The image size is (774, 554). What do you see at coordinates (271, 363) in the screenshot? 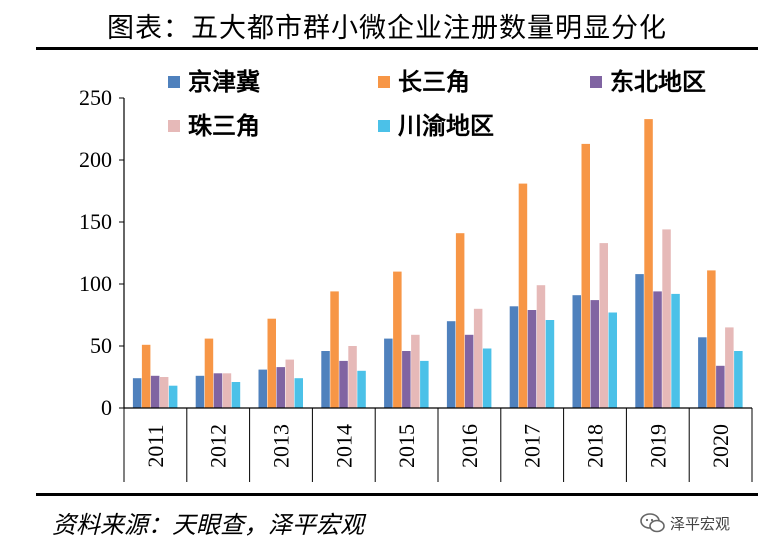
I see `bar-长三角-2013` at bounding box center [271, 363].